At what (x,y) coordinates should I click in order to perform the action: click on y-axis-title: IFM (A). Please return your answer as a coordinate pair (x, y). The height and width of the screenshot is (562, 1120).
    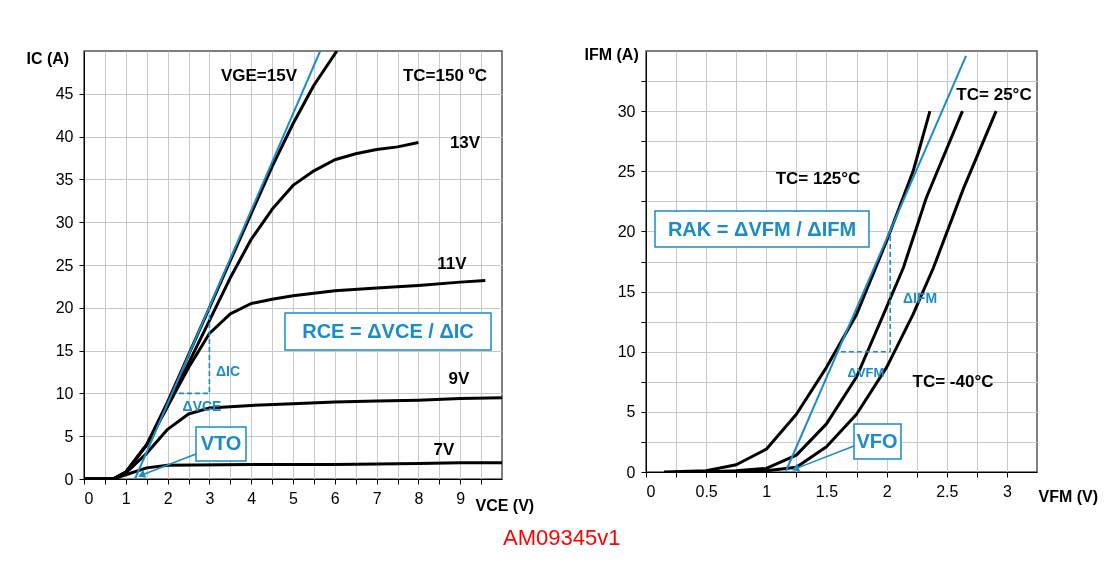
    Looking at the image, I should click on (611, 54).